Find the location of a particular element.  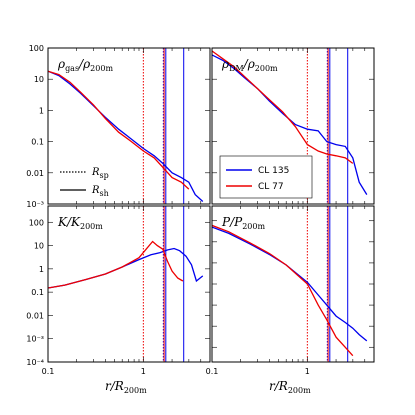

legend-box is located at coordinates (266, 177).